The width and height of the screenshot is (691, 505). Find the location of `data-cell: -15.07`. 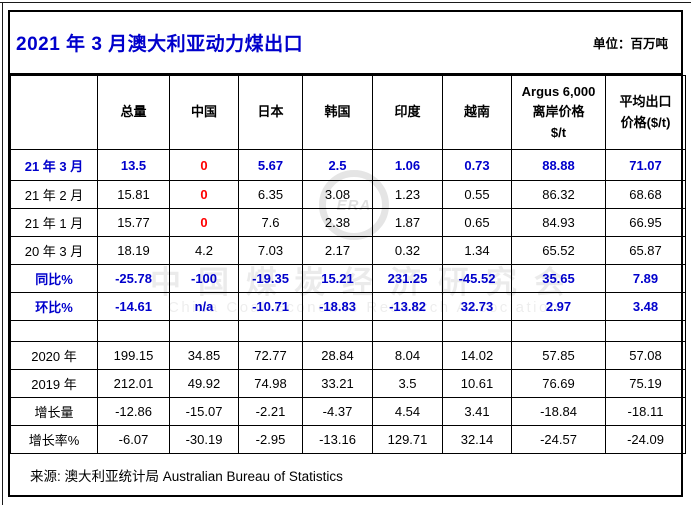

data-cell: -15.07 is located at coordinates (204, 411).